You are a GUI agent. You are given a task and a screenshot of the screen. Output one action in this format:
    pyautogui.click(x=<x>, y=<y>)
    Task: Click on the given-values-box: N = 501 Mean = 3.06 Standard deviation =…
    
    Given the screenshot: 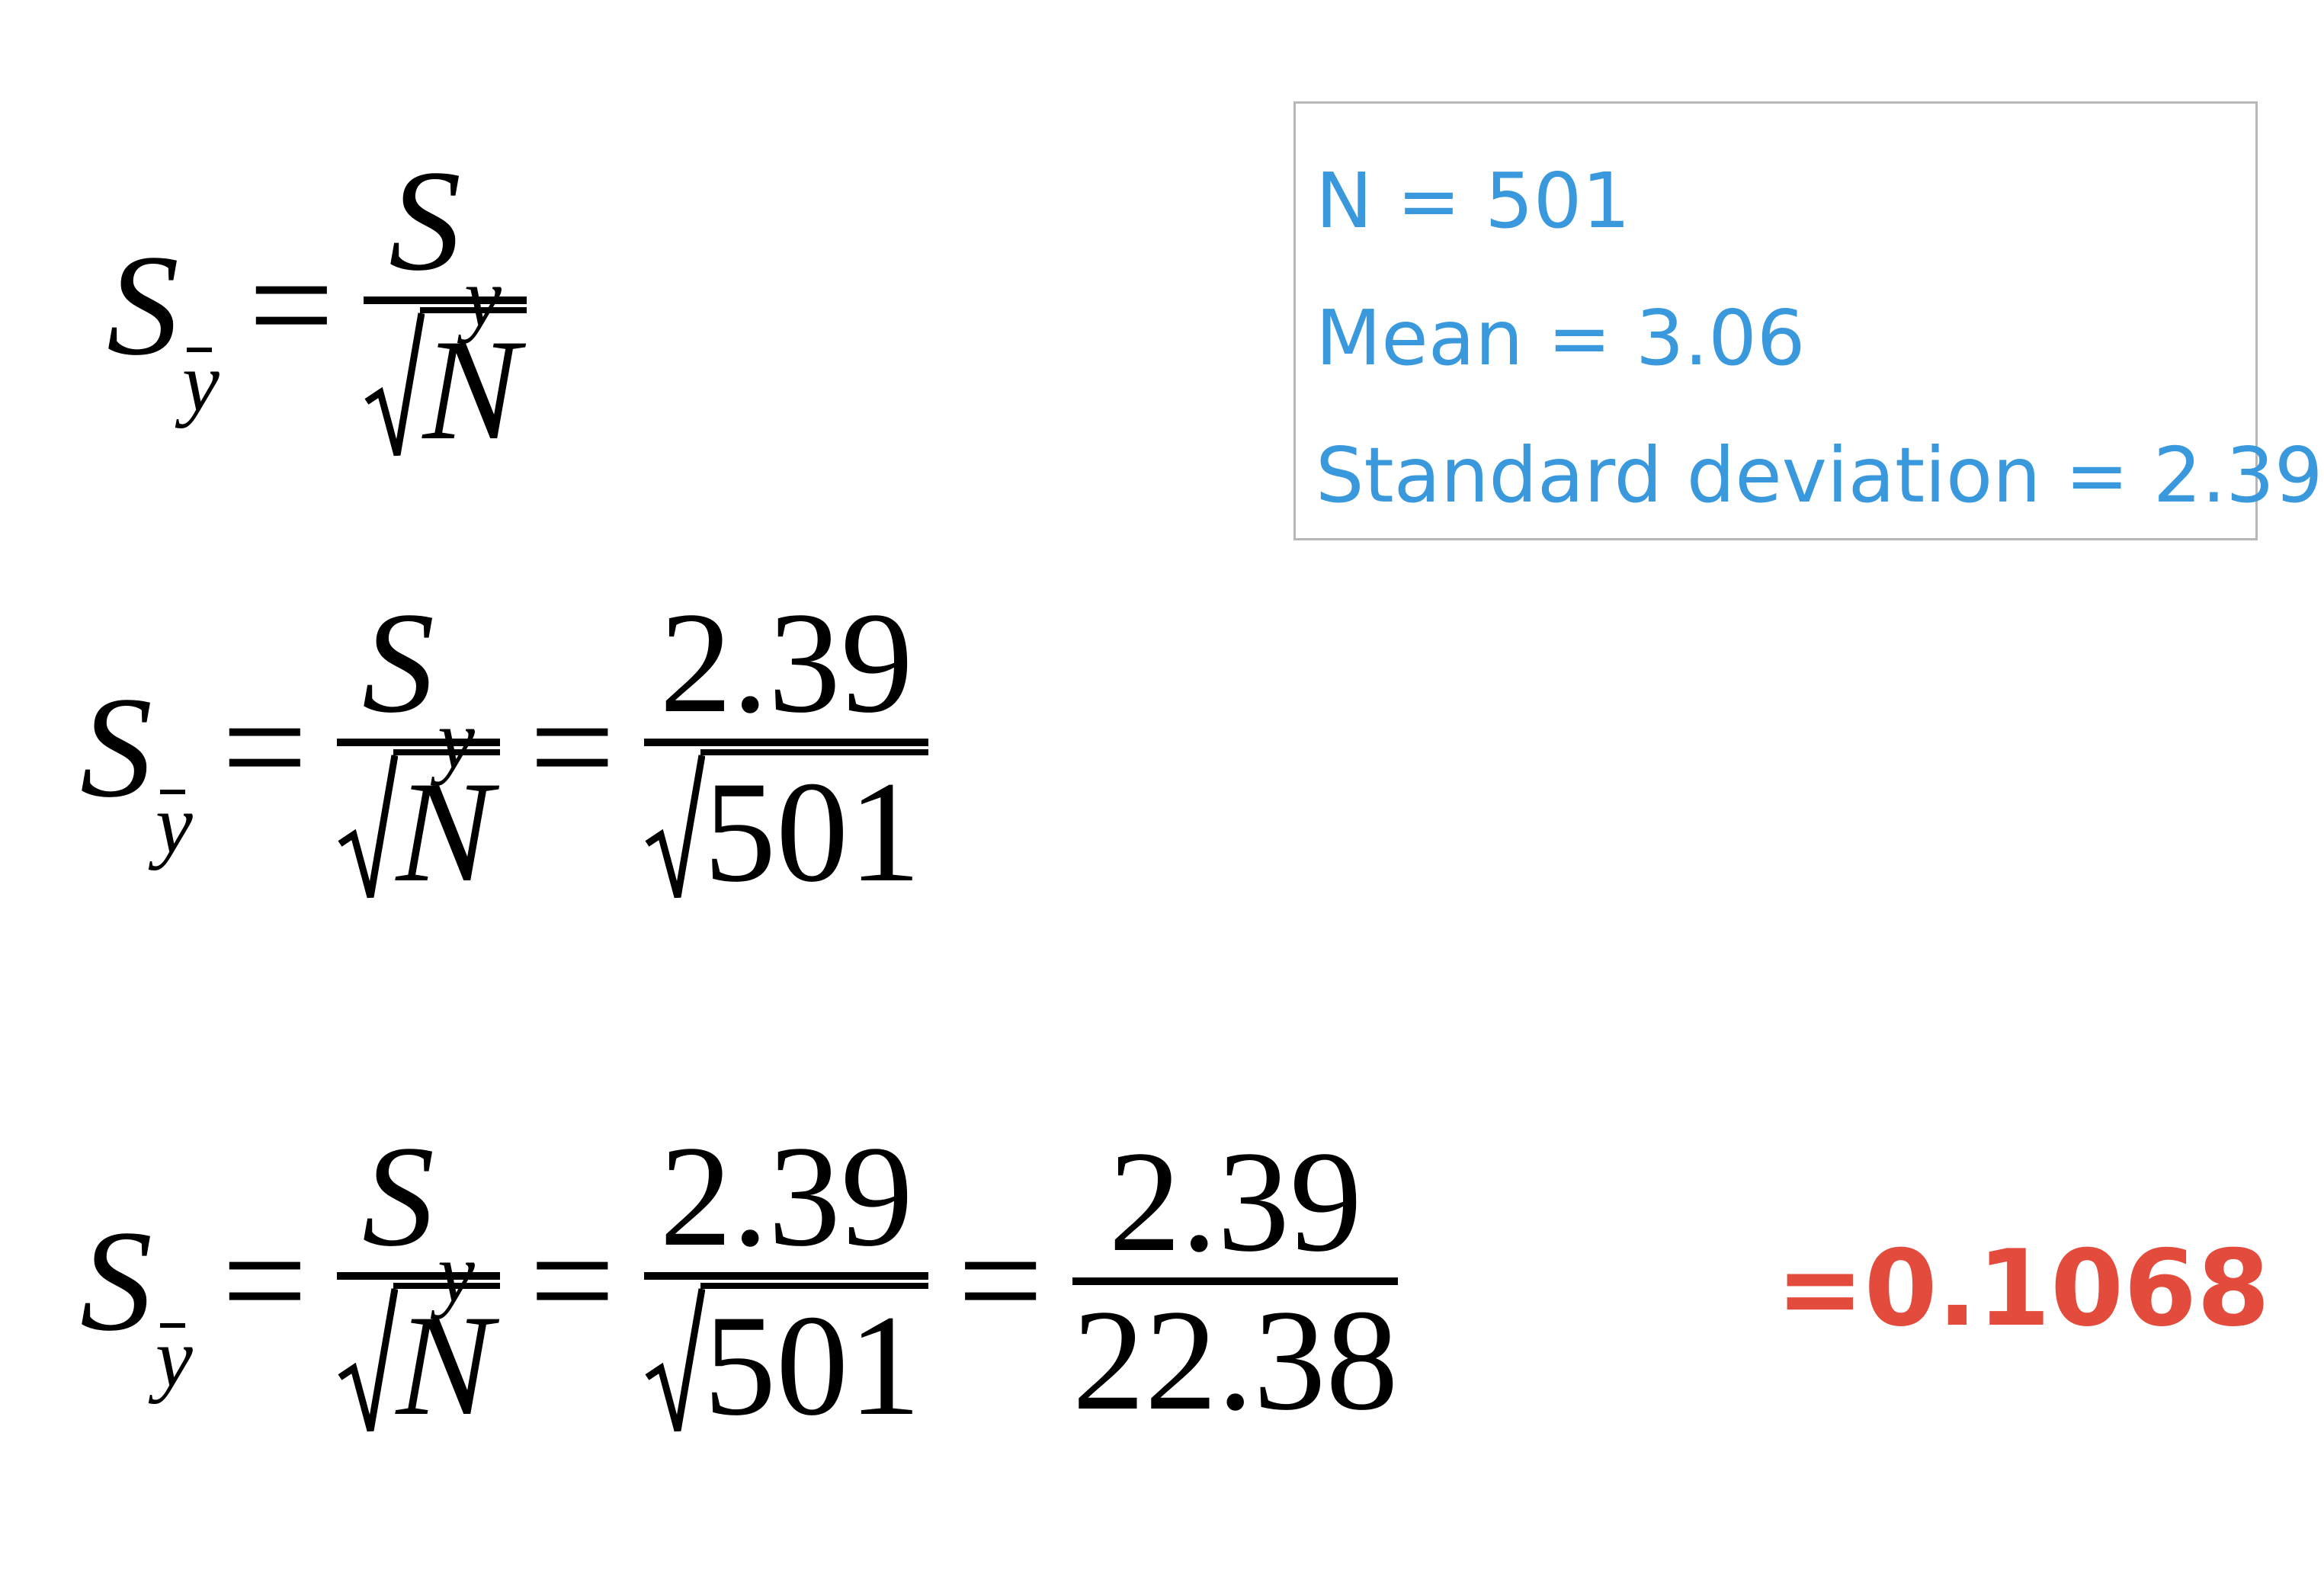 What is the action you would take?
    pyautogui.click(x=1808, y=320)
    